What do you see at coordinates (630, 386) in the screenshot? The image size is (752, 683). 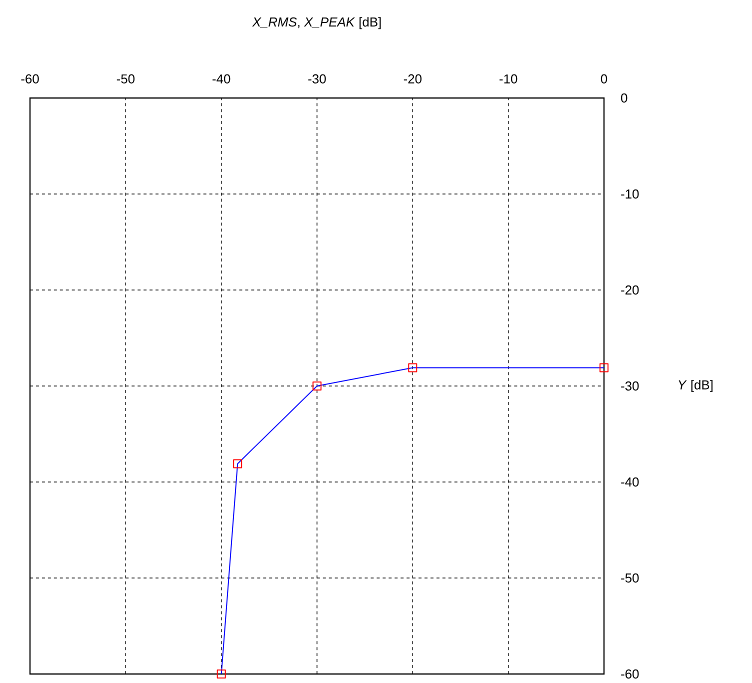 I see `y-tick-label: -30` at bounding box center [630, 386].